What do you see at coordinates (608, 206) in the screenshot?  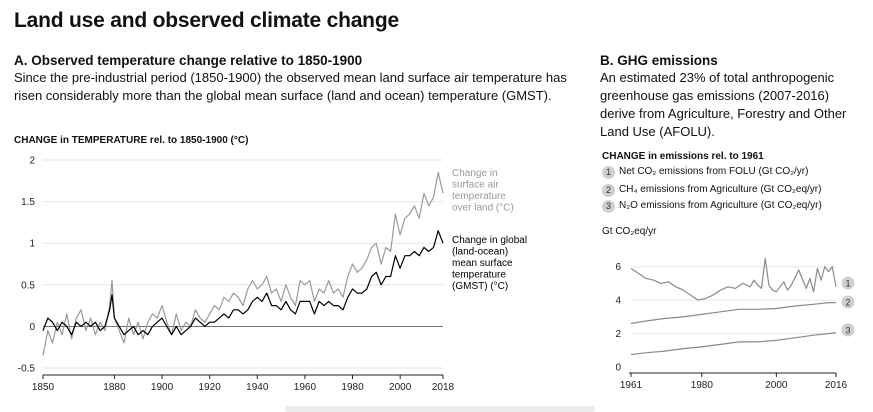 I see `legend-badge: 3` at bounding box center [608, 206].